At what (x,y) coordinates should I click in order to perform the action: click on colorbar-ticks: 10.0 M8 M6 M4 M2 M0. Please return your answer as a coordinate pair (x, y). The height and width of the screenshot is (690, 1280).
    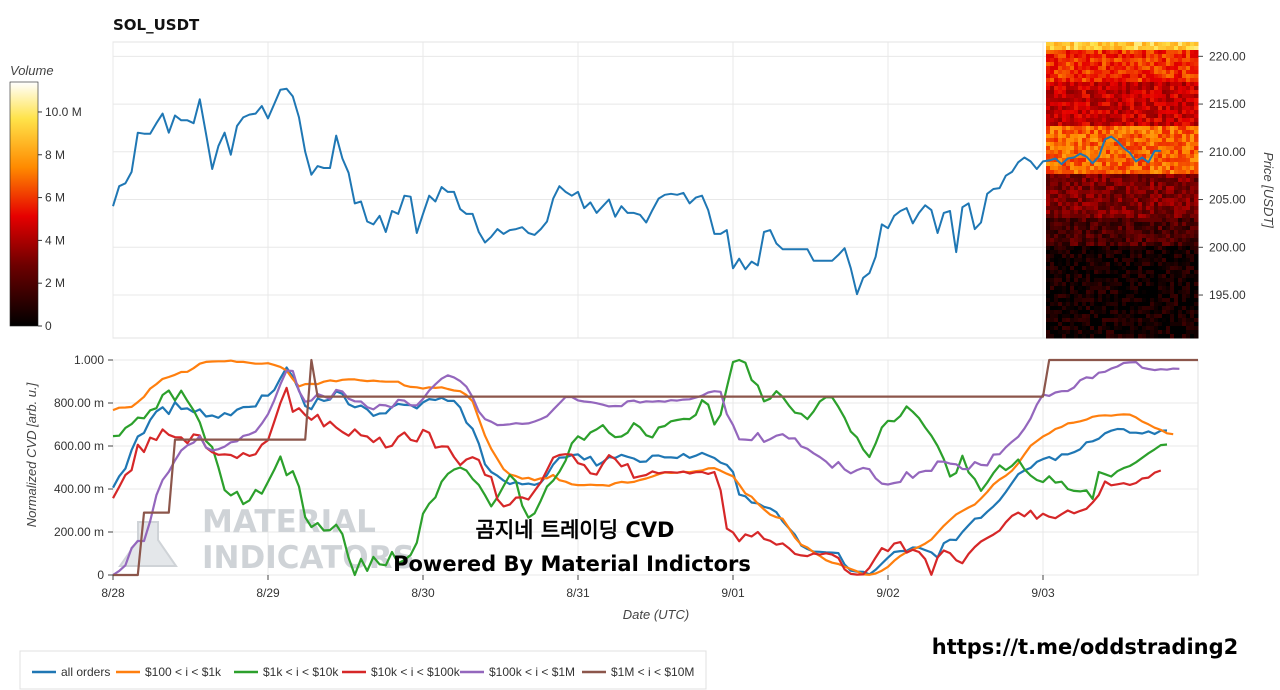
    Looking at the image, I should click on (60, 219).